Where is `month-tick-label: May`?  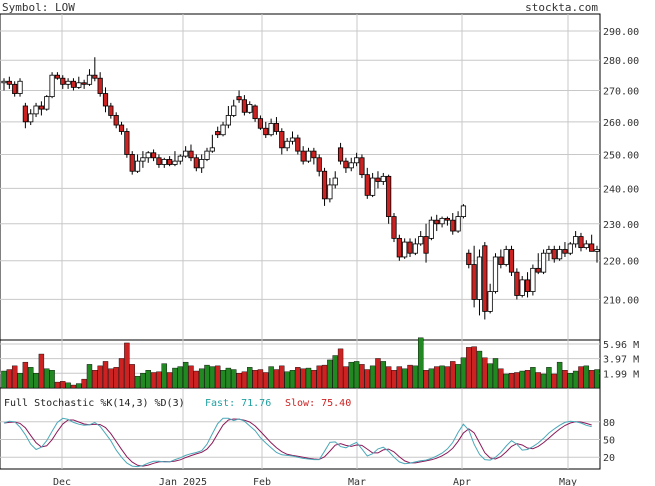 month-tick-label: May is located at coordinates (568, 481).